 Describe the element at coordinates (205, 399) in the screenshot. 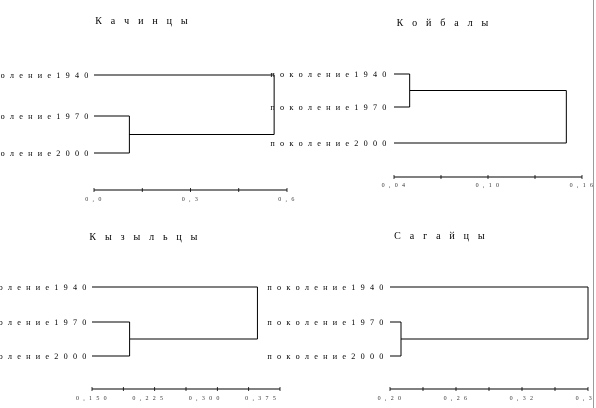

I see `x-tick-label: 0 , 3 0 0` at that location.